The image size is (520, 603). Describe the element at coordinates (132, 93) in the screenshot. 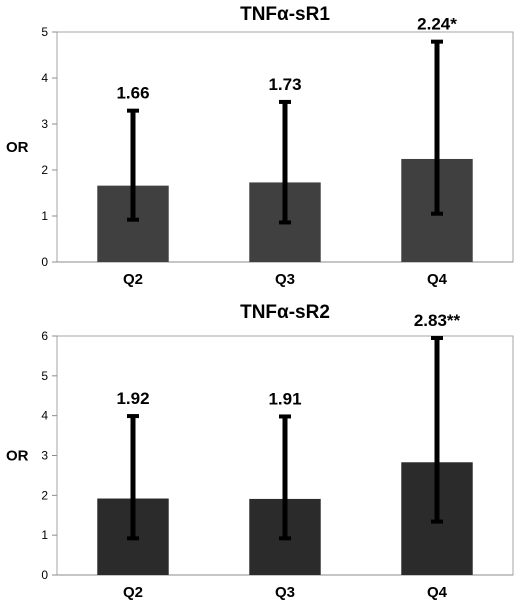

I see `data-label-q2: 1.66` at that location.